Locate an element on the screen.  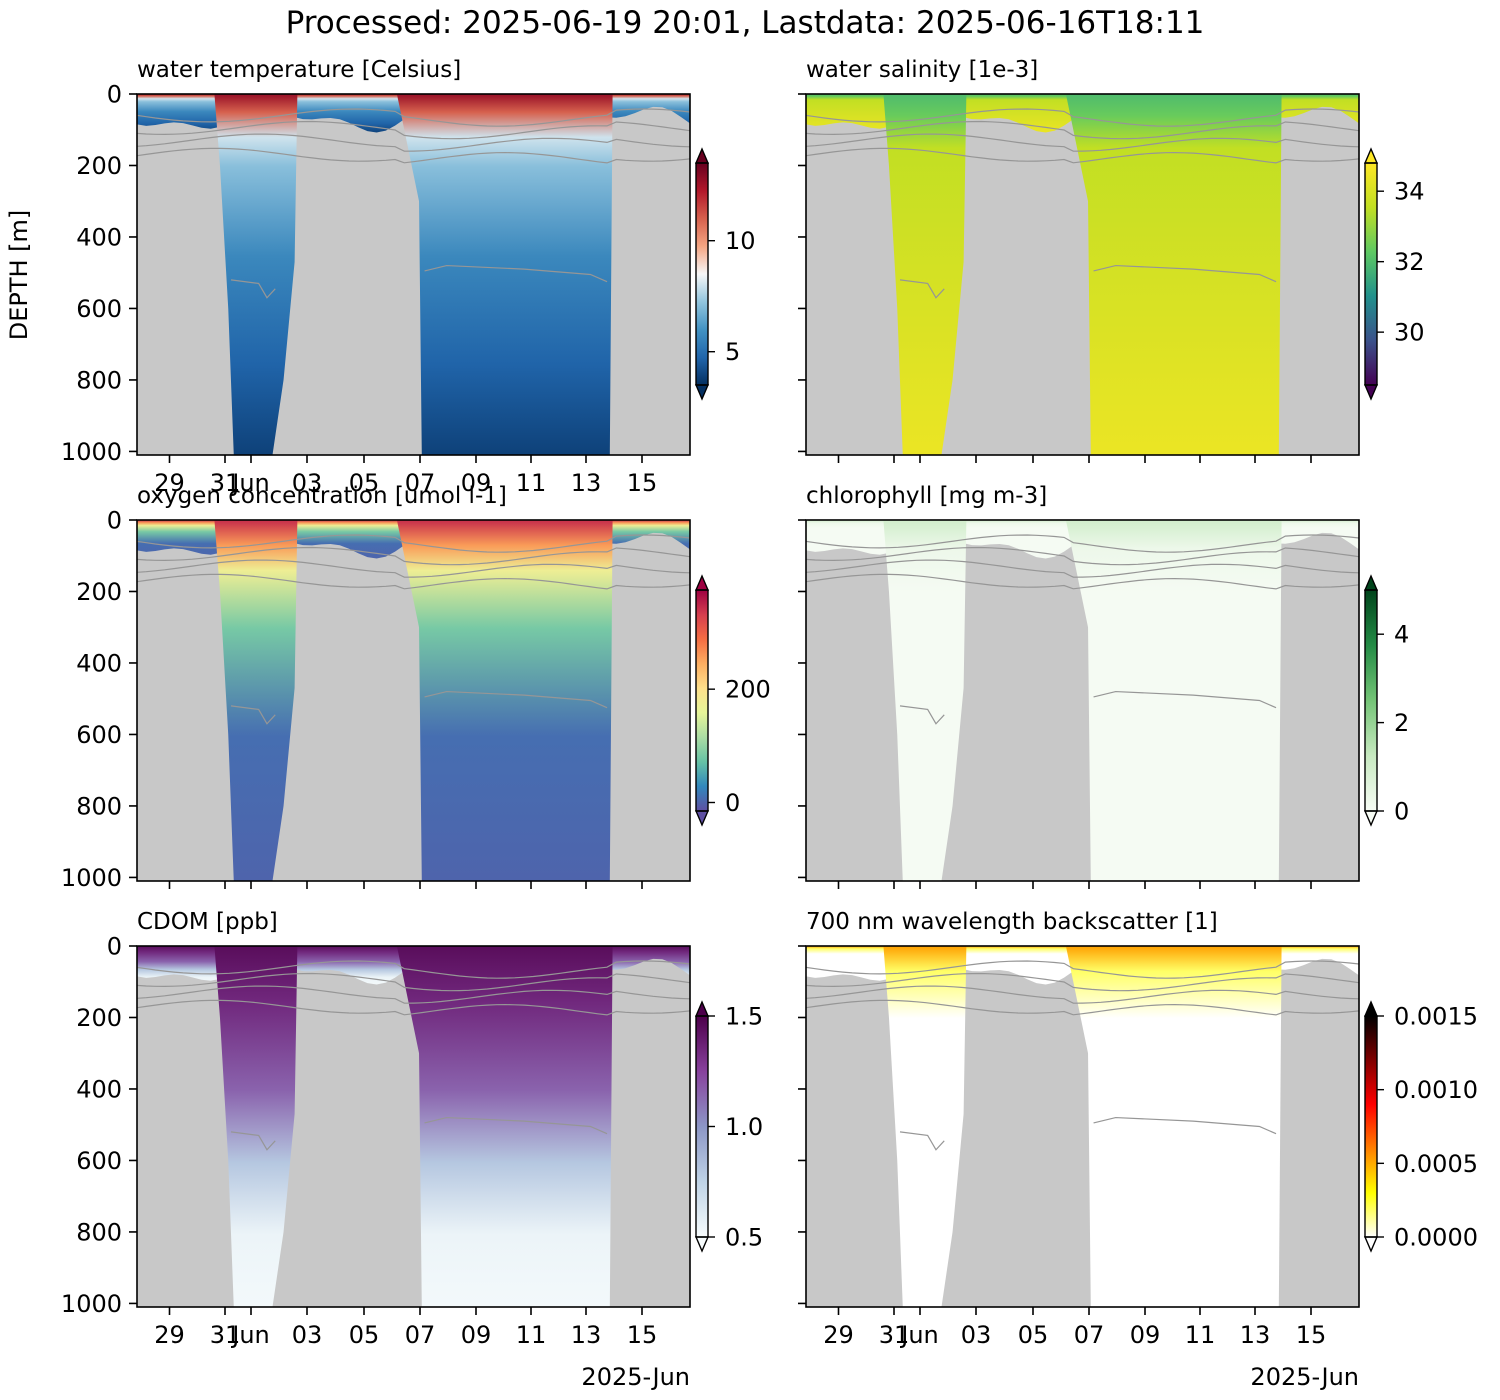
colorbar-tick-label: 34 is located at coordinates (1409, 192).